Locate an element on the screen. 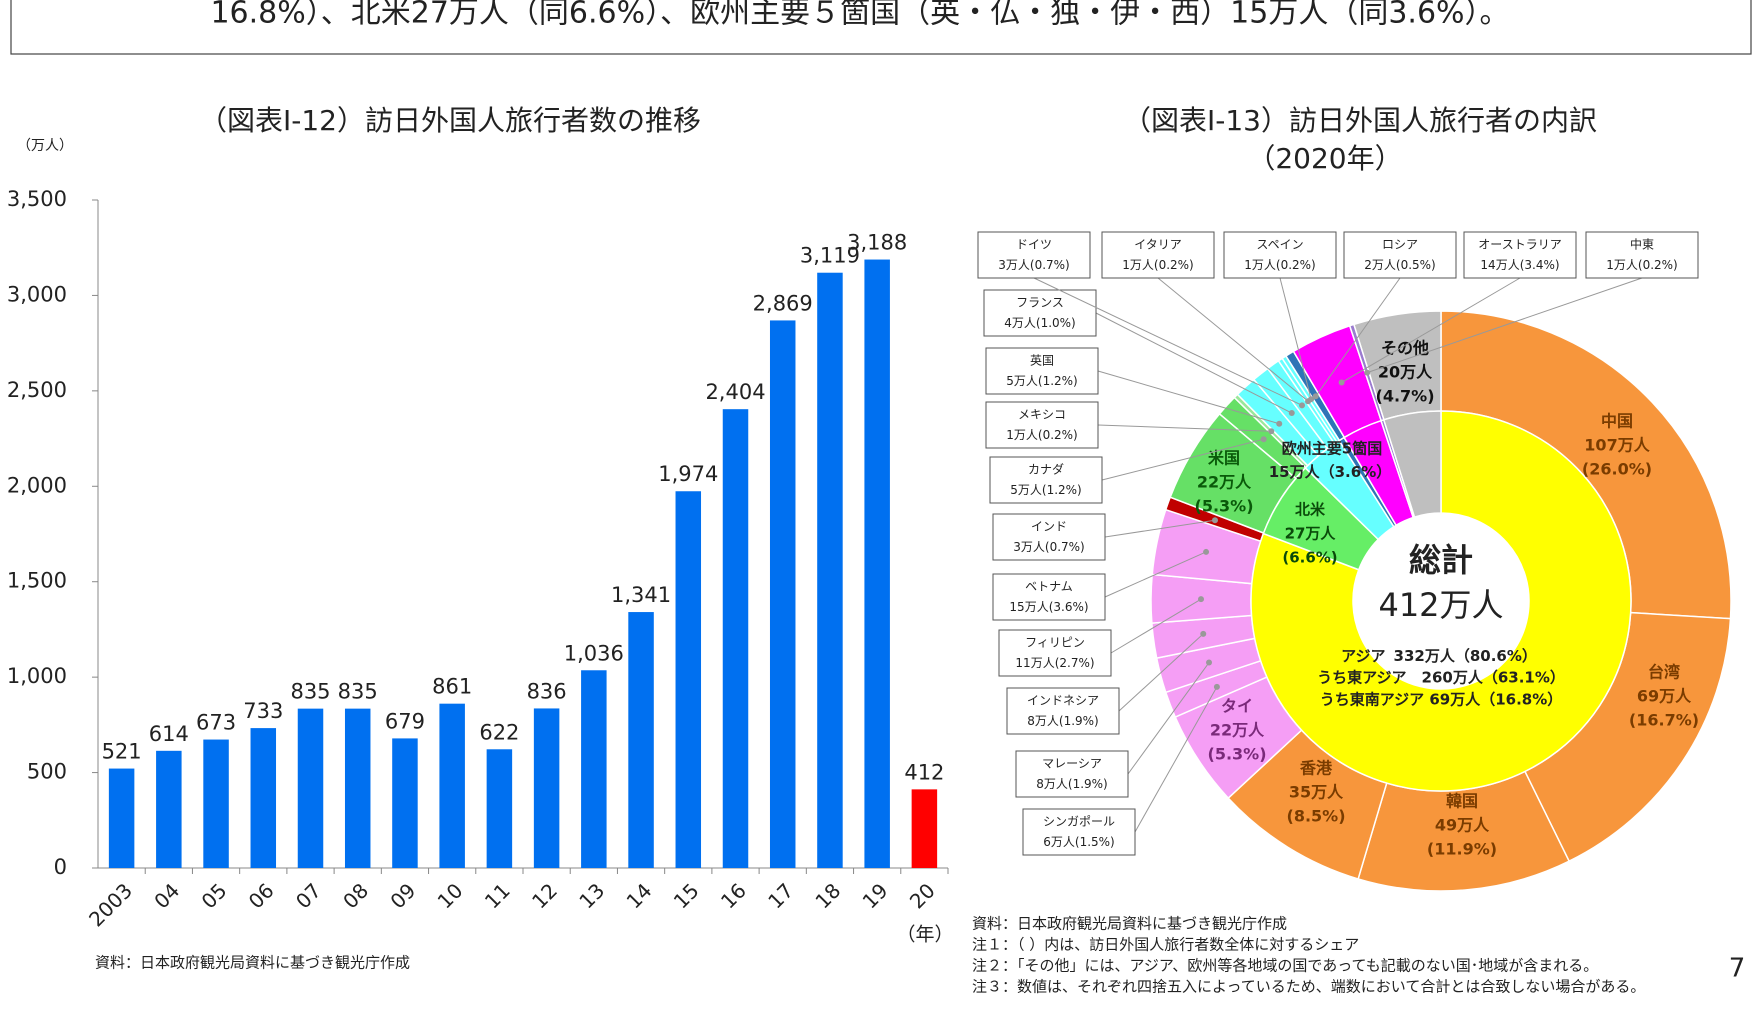 Image resolution: width=1754 pixels, height=1017 pixels. value-label: 622 is located at coordinates (499, 732).